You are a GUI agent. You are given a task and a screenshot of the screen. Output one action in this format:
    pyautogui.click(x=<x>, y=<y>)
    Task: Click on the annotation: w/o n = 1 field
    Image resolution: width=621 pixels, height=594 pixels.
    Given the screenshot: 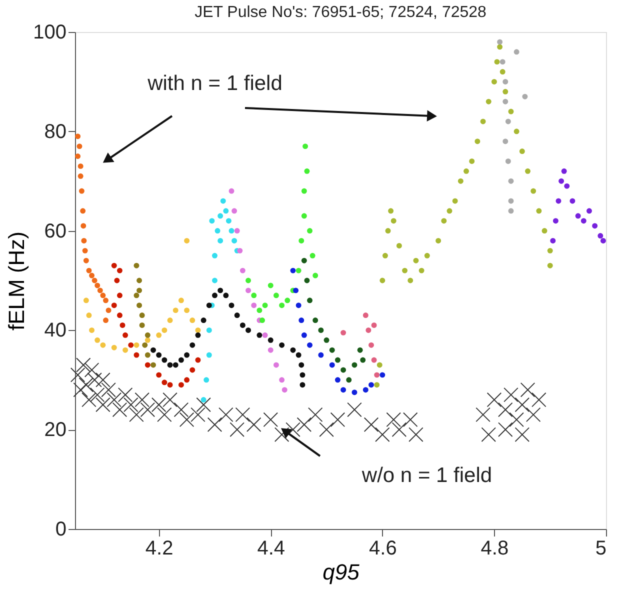 What is the action you would take?
    pyautogui.click(x=426, y=475)
    